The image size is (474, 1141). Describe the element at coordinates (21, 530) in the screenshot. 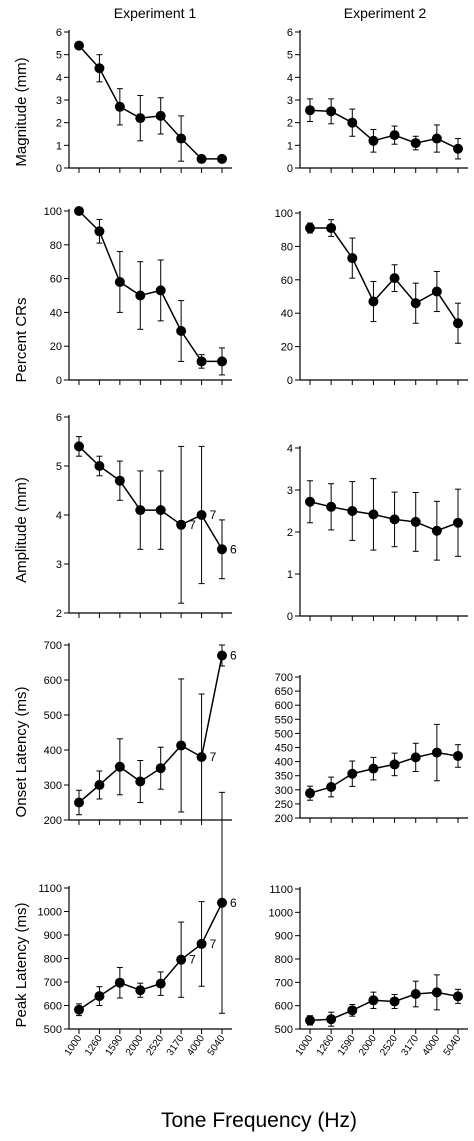

I see `ylabel-amplitude: Amplitude (mm)` at that location.